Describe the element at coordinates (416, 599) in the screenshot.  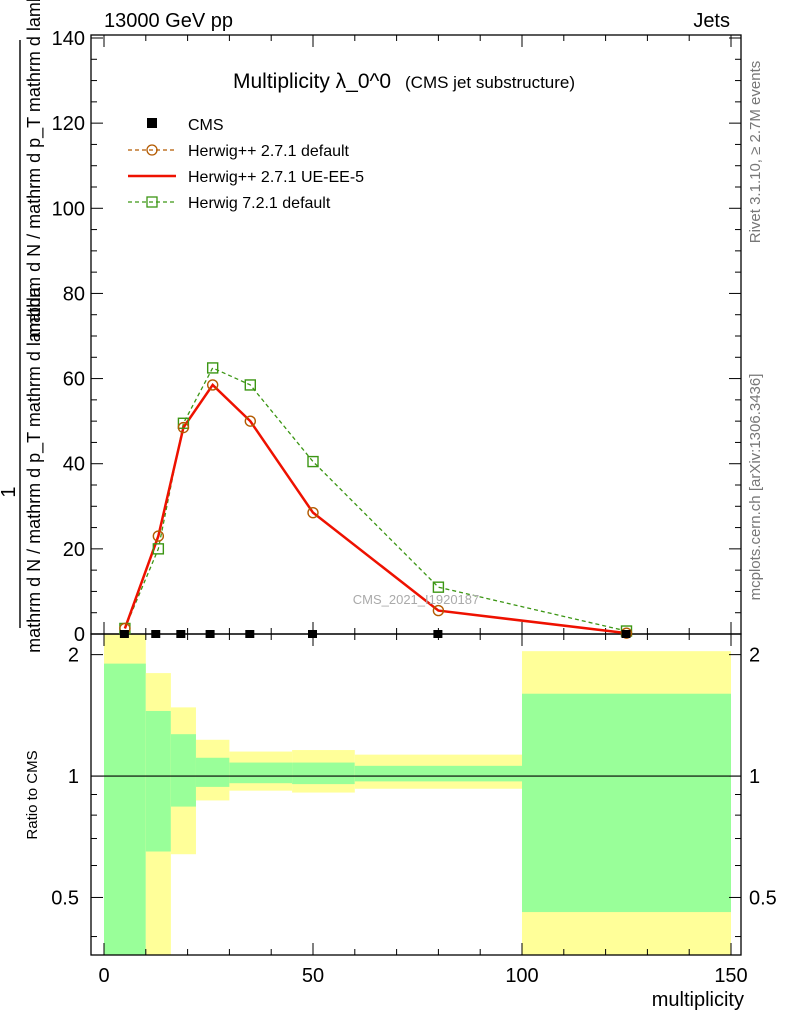
I see `watermark: CMS_2021_I1920187` at that location.